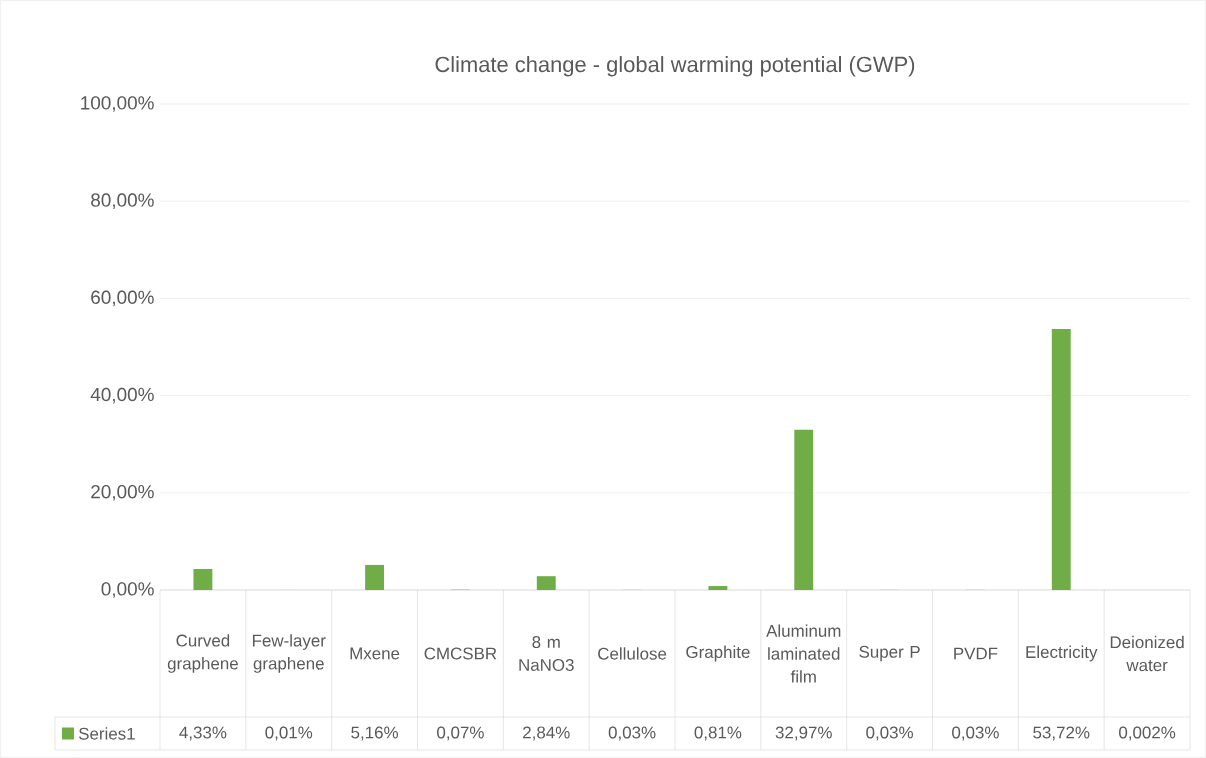 The height and width of the screenshot is (758, 1206). Describe the element at coordinates (289, 653) in the screenshot. I see `x-tick-label: Few-layer graphene` at that location.